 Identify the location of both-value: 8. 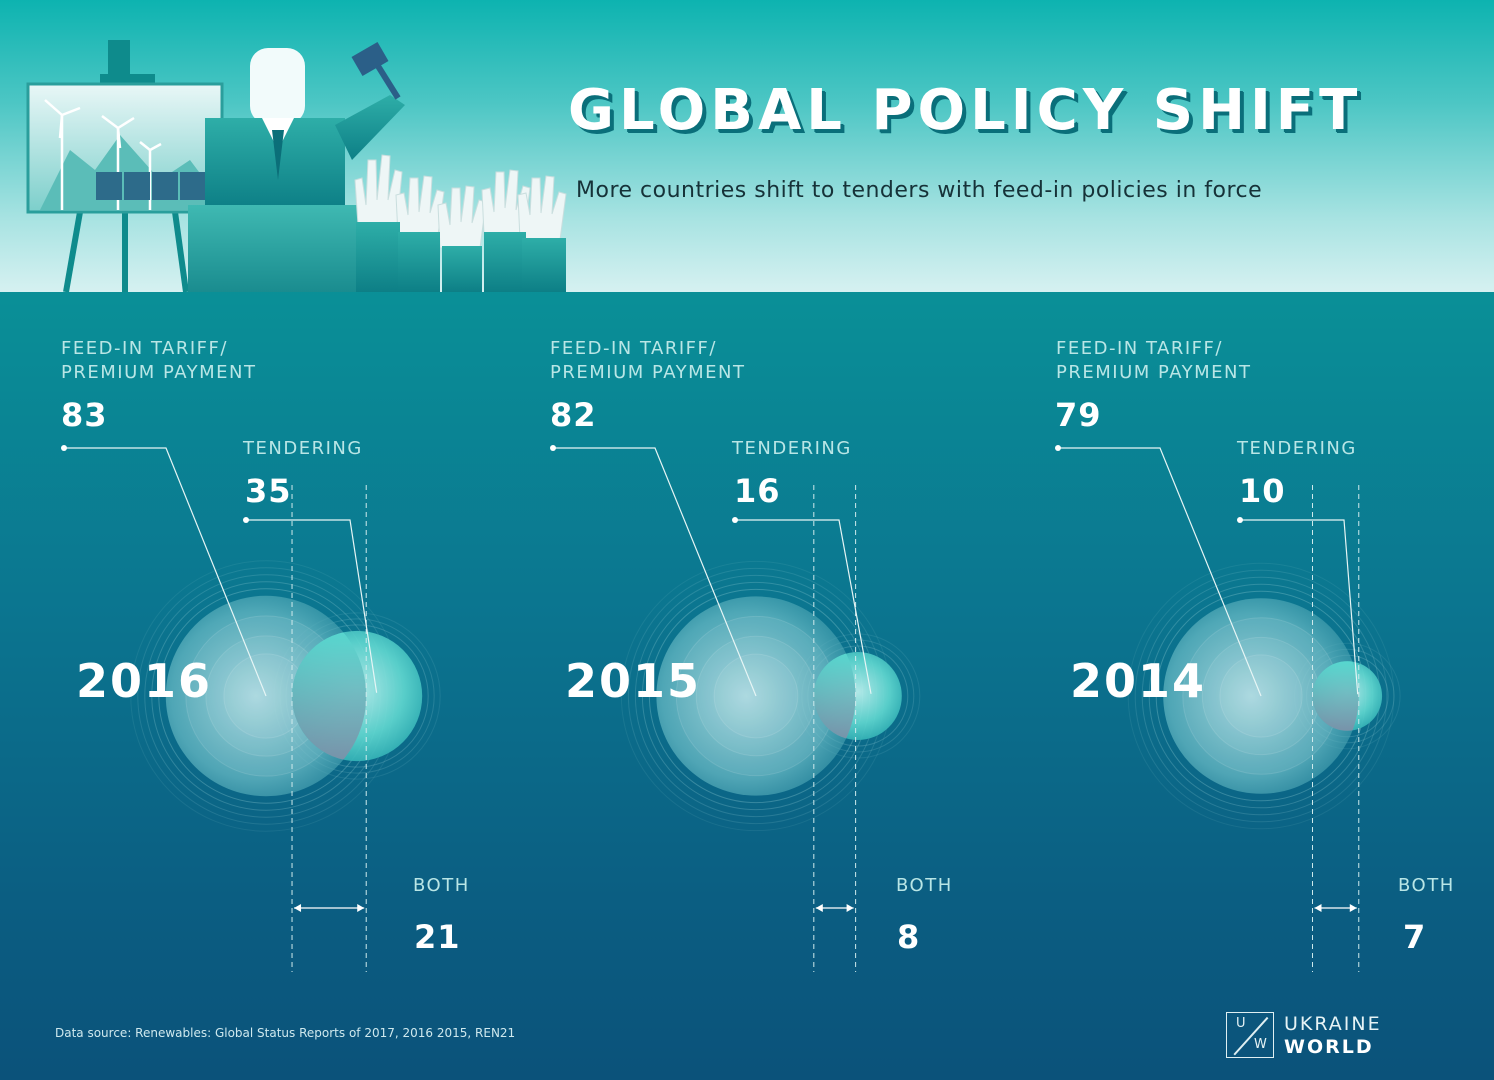
(909, 937).